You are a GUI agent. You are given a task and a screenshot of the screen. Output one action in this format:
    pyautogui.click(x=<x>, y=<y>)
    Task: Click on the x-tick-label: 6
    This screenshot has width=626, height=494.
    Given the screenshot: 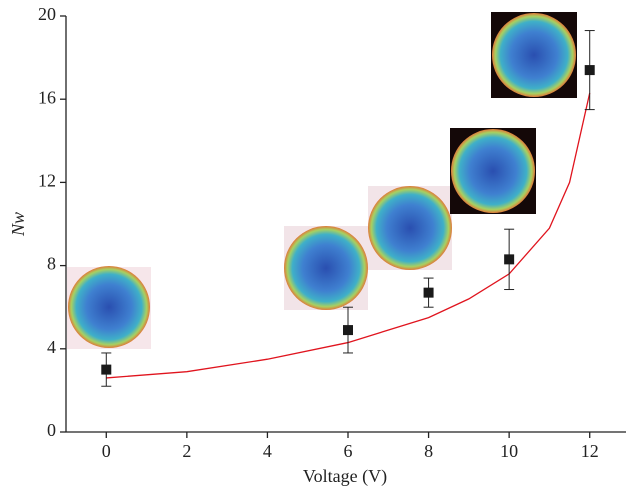 What is the action you would take?
    pyautogui.click(x=348, y=451)
    